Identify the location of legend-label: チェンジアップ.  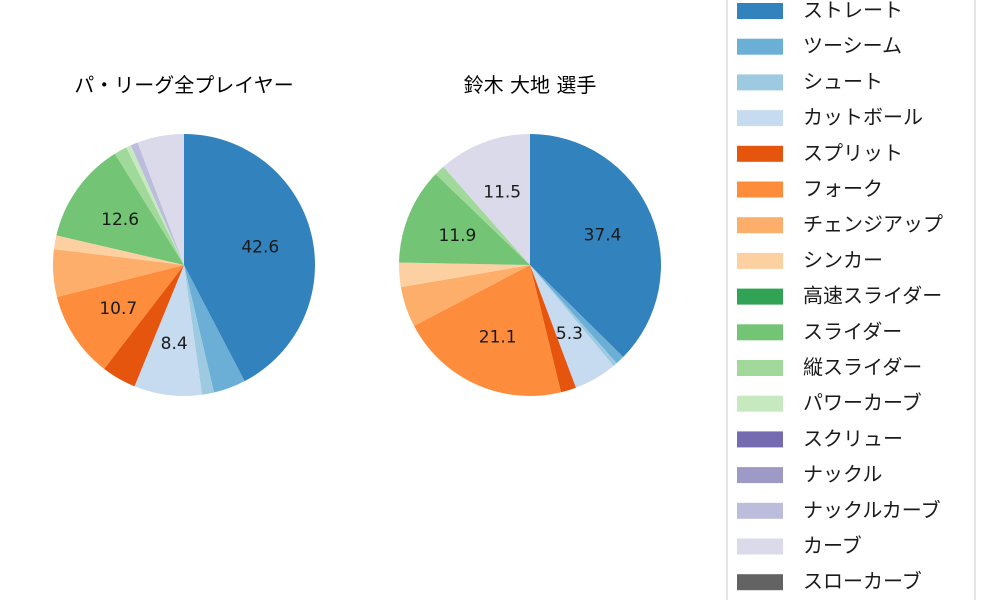
(873, 224).